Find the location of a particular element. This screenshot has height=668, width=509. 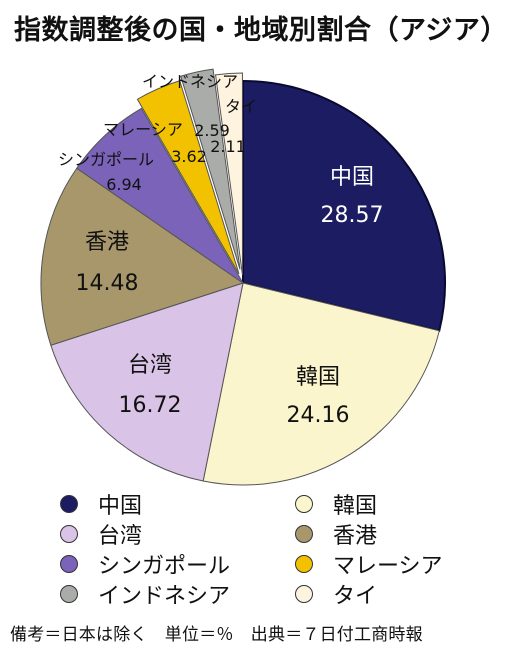

legend-item-hongkong: 香港 is located at coordinates (336, 534).